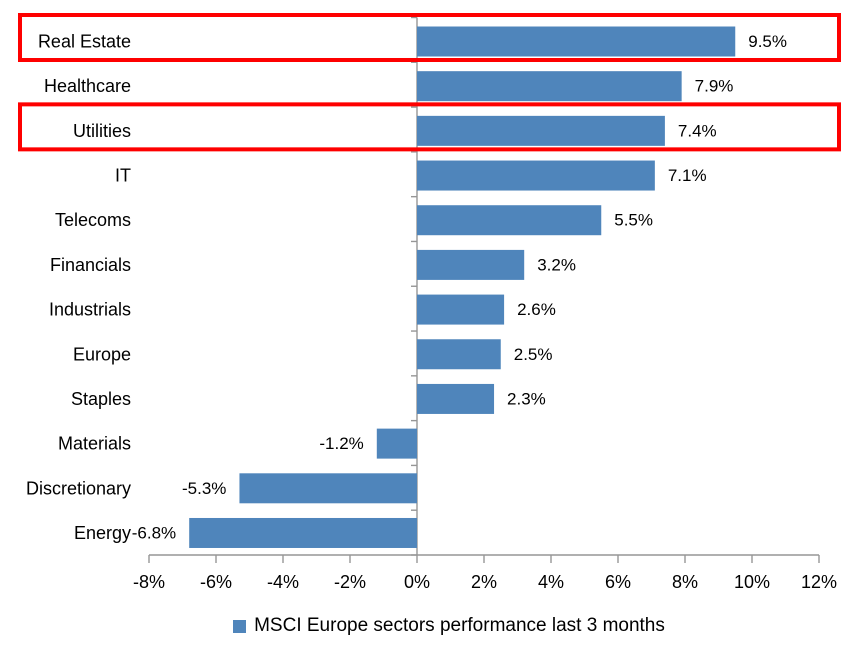 The image size is (852, 651). I want to click on x-tick-label-1: -6%, so click(216, 582).